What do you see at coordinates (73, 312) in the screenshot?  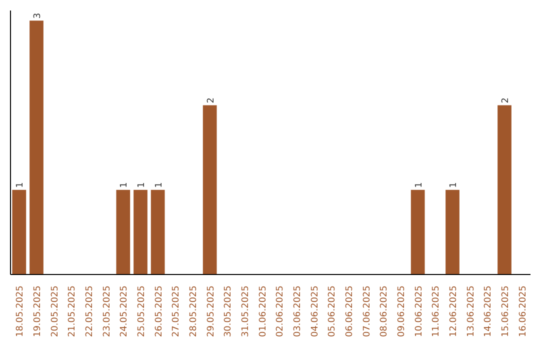 I see `x-tick-label: 21.05.2025` at bounding box center [73, 312].